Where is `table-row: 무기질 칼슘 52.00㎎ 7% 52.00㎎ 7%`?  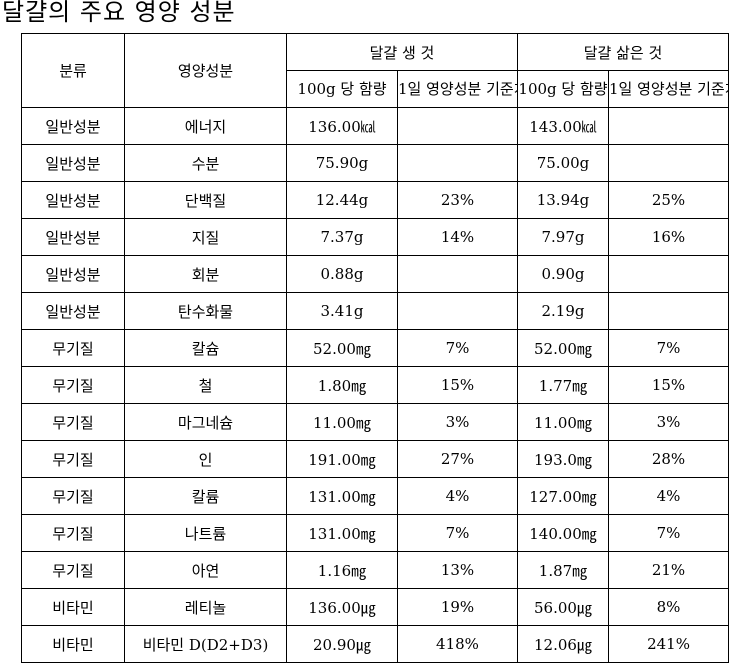
table-row: 무기질 칼슘 52.00㎎ 7% 52.00㎎ 7% is located at coordinates (375, 348).